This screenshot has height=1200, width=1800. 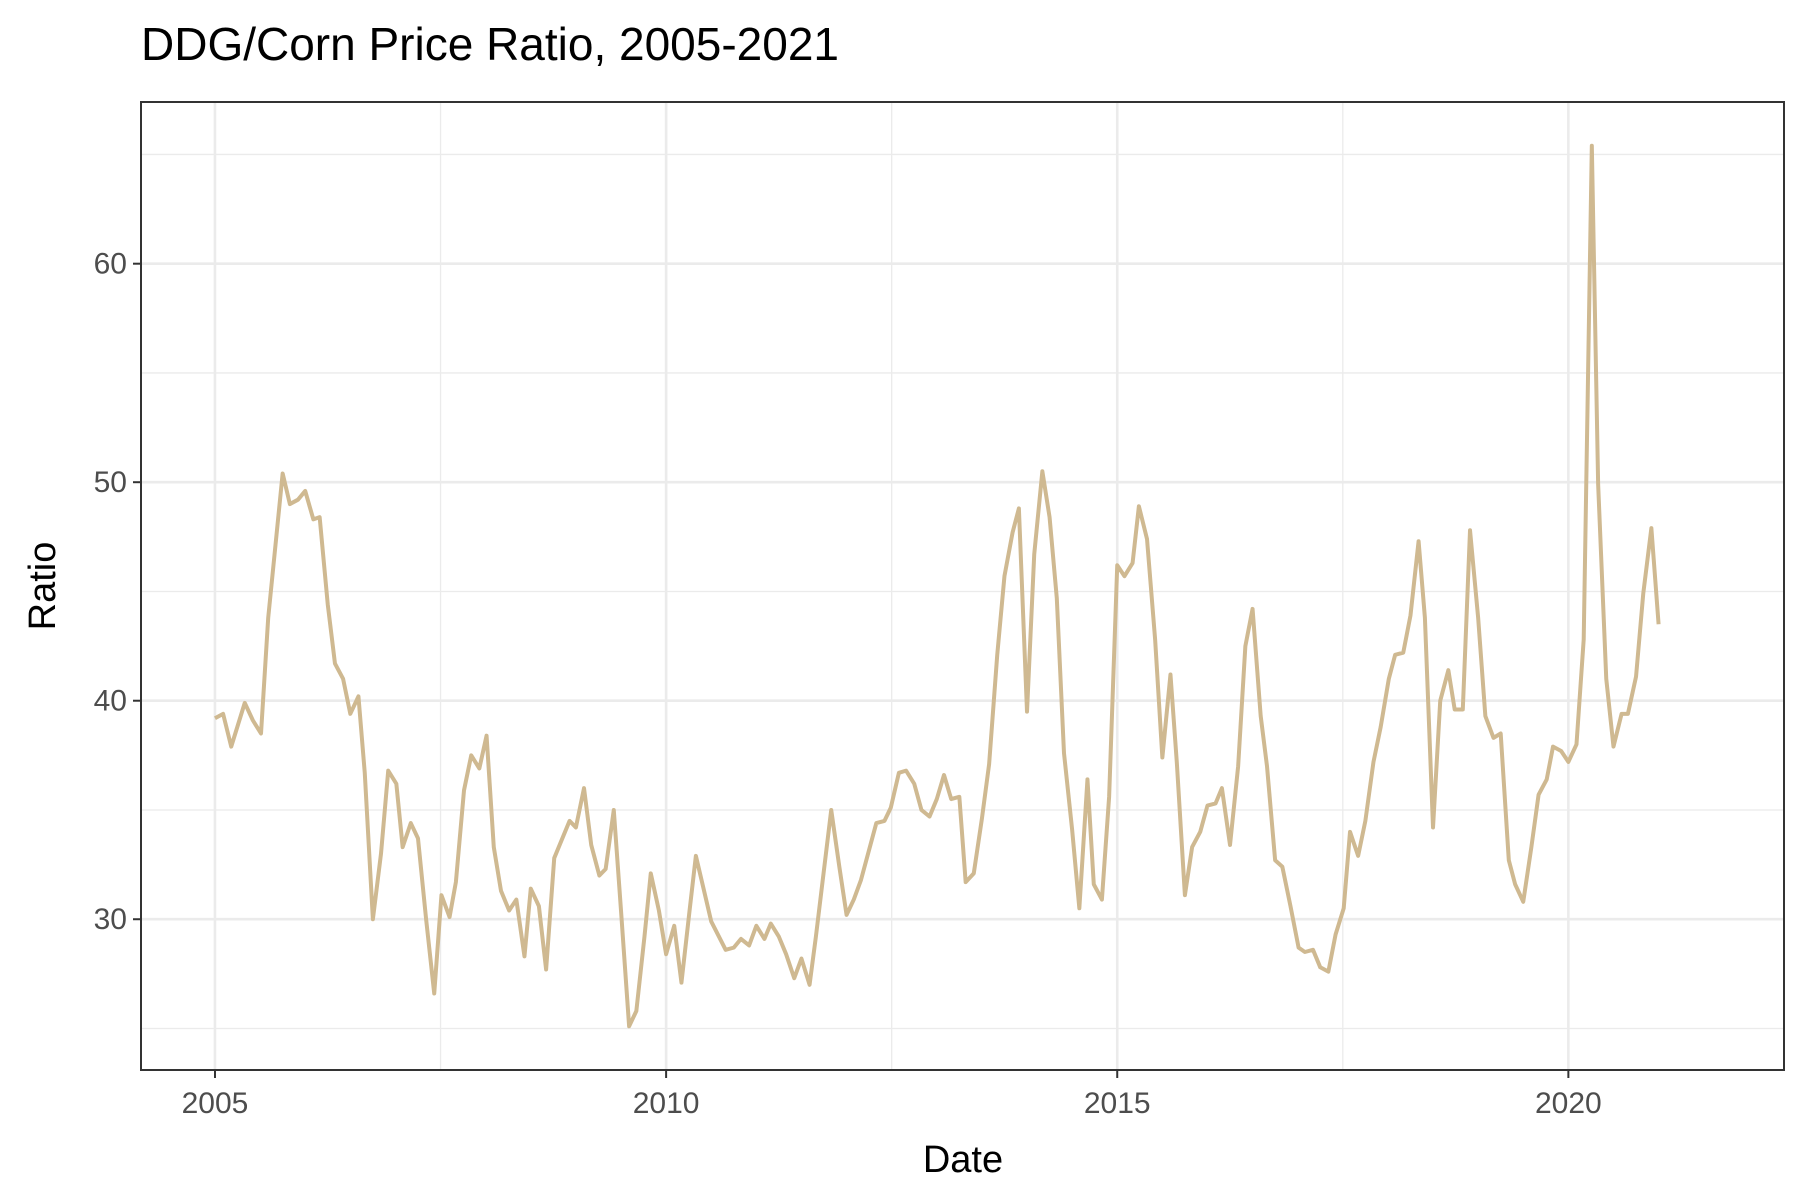 I want to click on y-tick-label: 40, so click(x=110, y=701).